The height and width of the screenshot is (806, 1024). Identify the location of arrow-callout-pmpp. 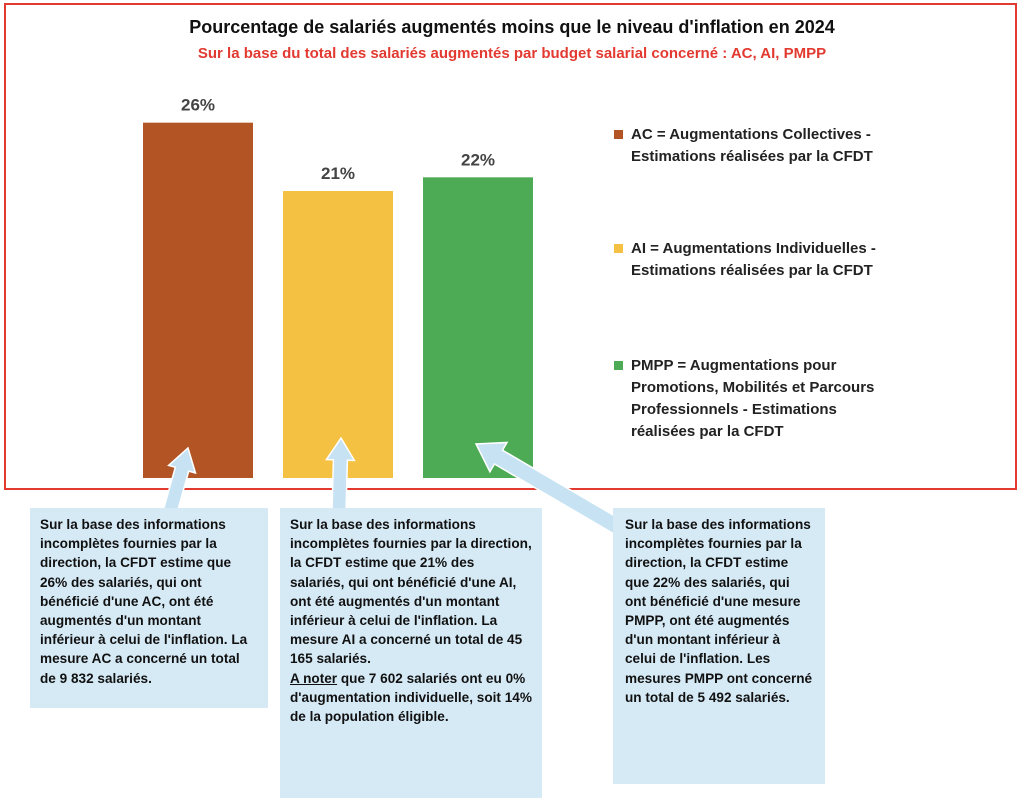
(560, 494).